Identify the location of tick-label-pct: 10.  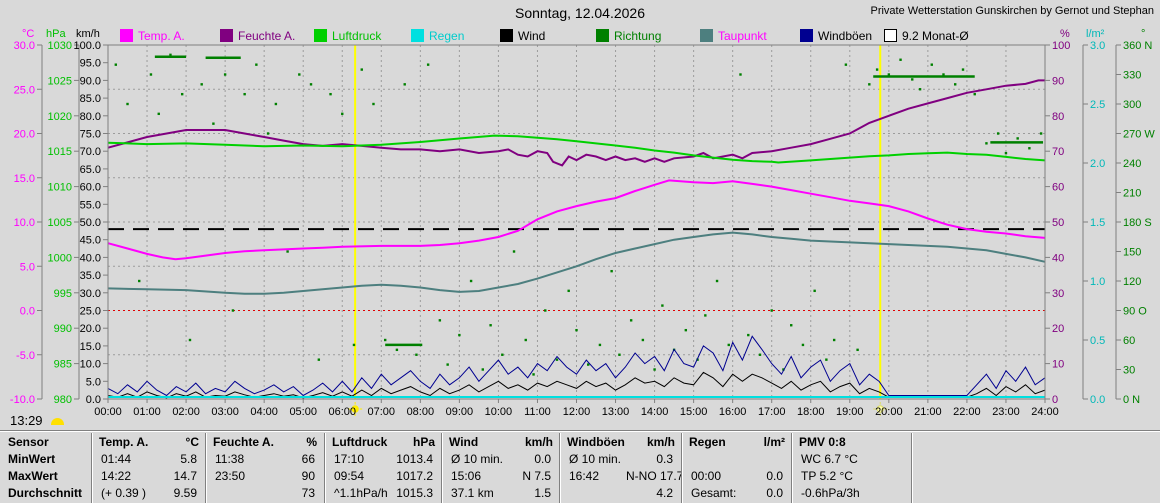
(1058, 365).